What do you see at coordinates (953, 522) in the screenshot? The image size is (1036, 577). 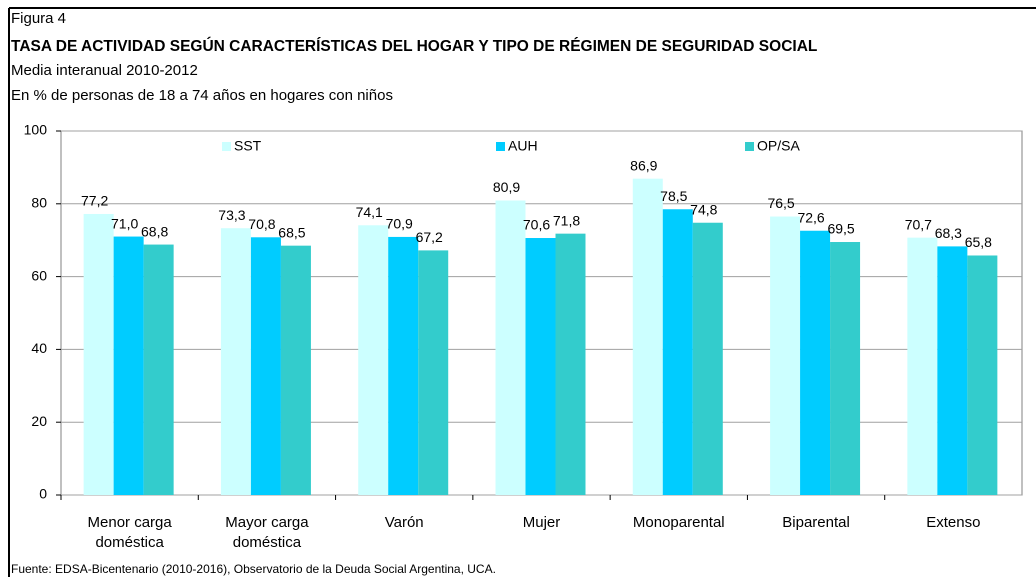 I see `x-tick-label: Extenso` at bounding box center [953, 522].